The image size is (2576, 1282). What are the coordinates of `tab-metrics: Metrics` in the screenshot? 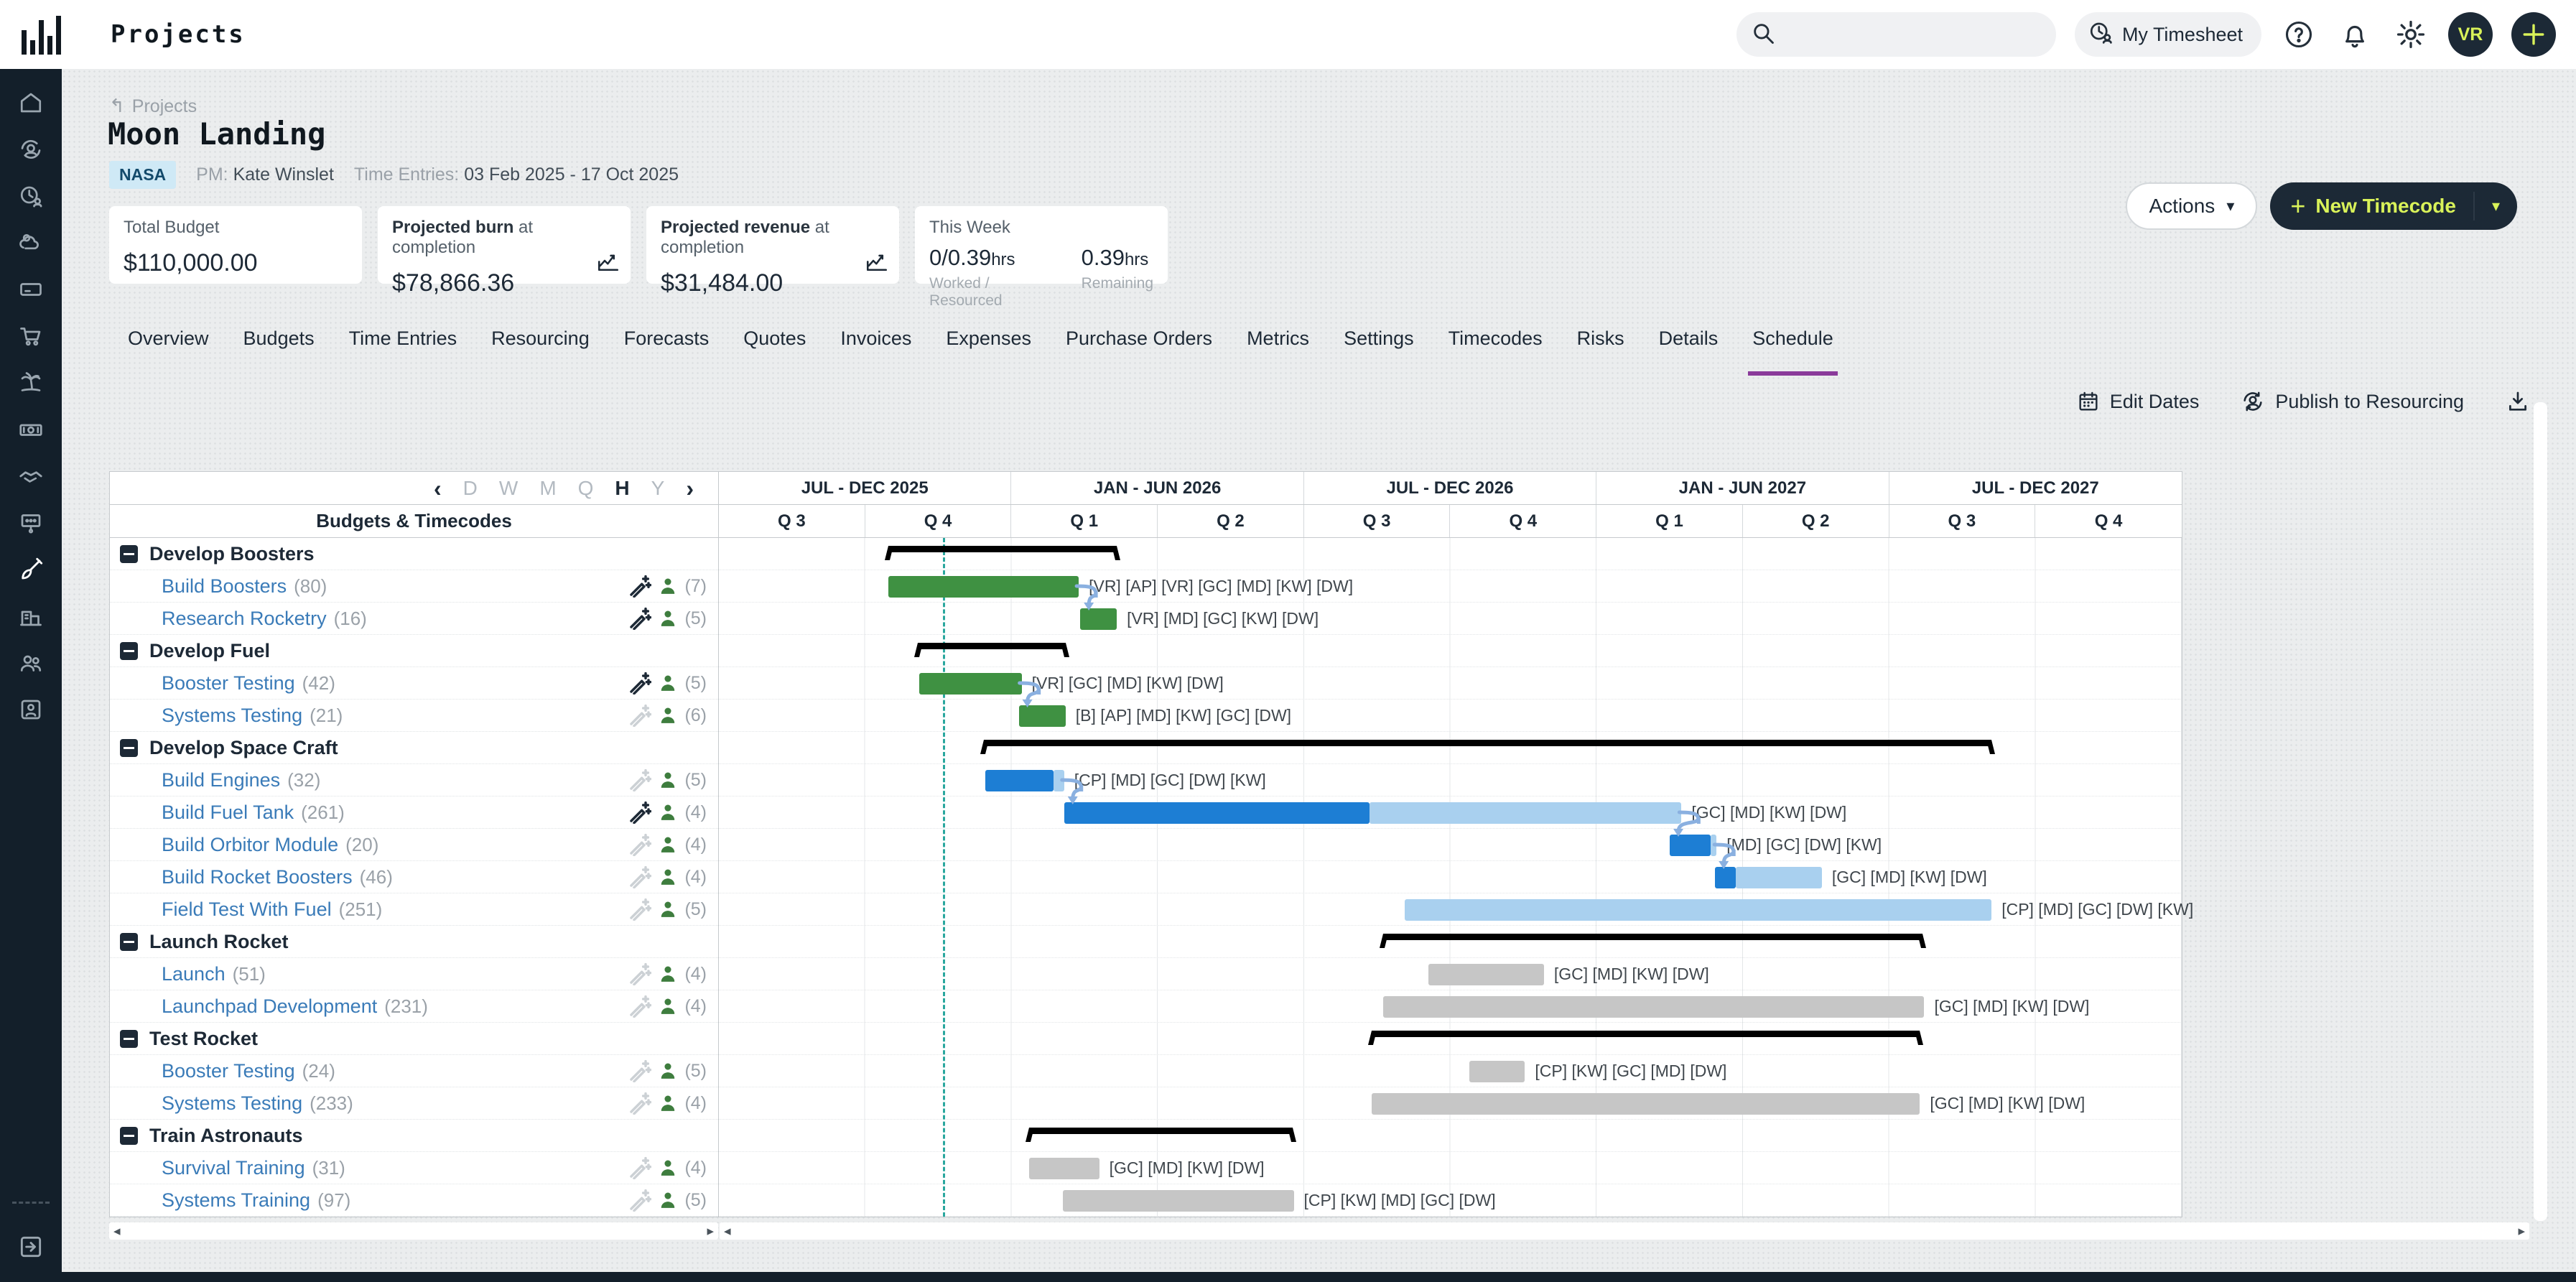 It's located at (1278, 338).